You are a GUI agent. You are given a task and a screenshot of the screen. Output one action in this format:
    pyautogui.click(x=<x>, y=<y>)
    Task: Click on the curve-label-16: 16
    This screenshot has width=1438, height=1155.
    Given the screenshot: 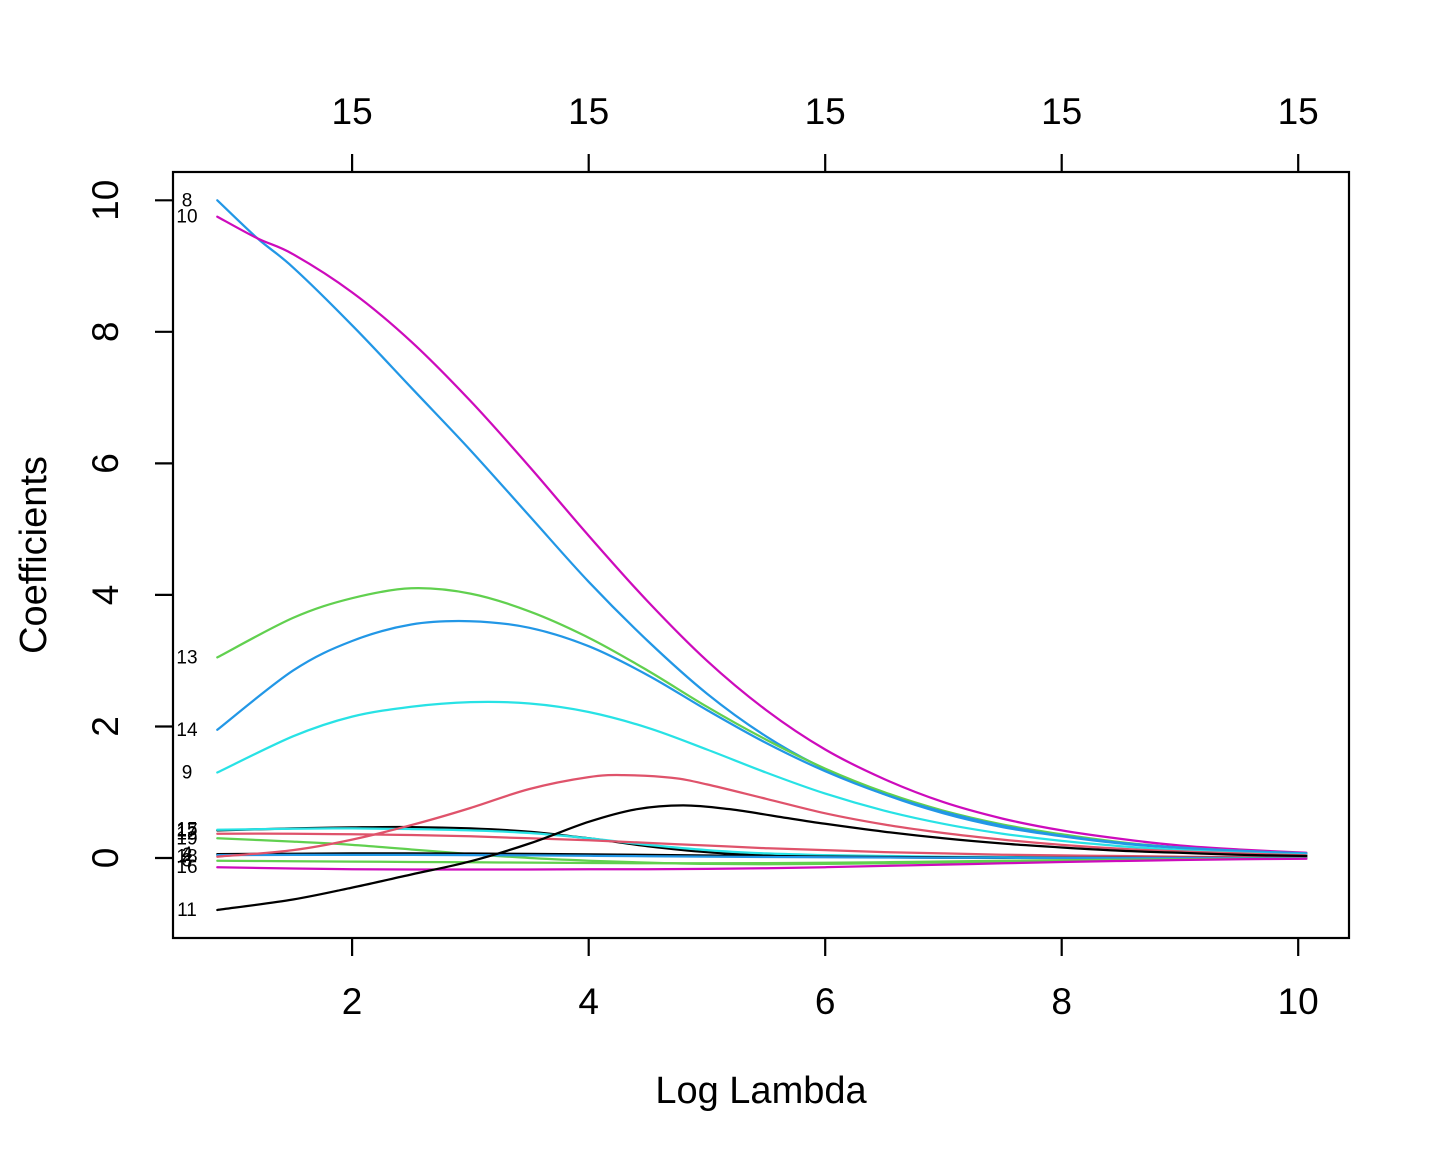 What is the action you would take?
    pyautogui.click(x=186, y=867)
    